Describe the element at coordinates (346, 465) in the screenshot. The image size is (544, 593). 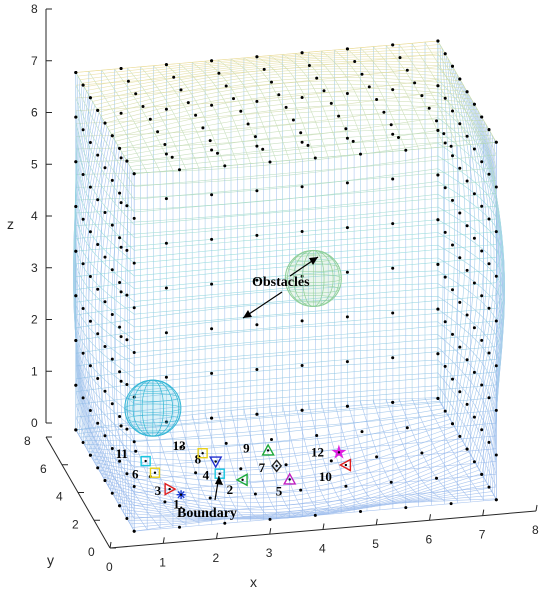
I see `agent-center` at that location.